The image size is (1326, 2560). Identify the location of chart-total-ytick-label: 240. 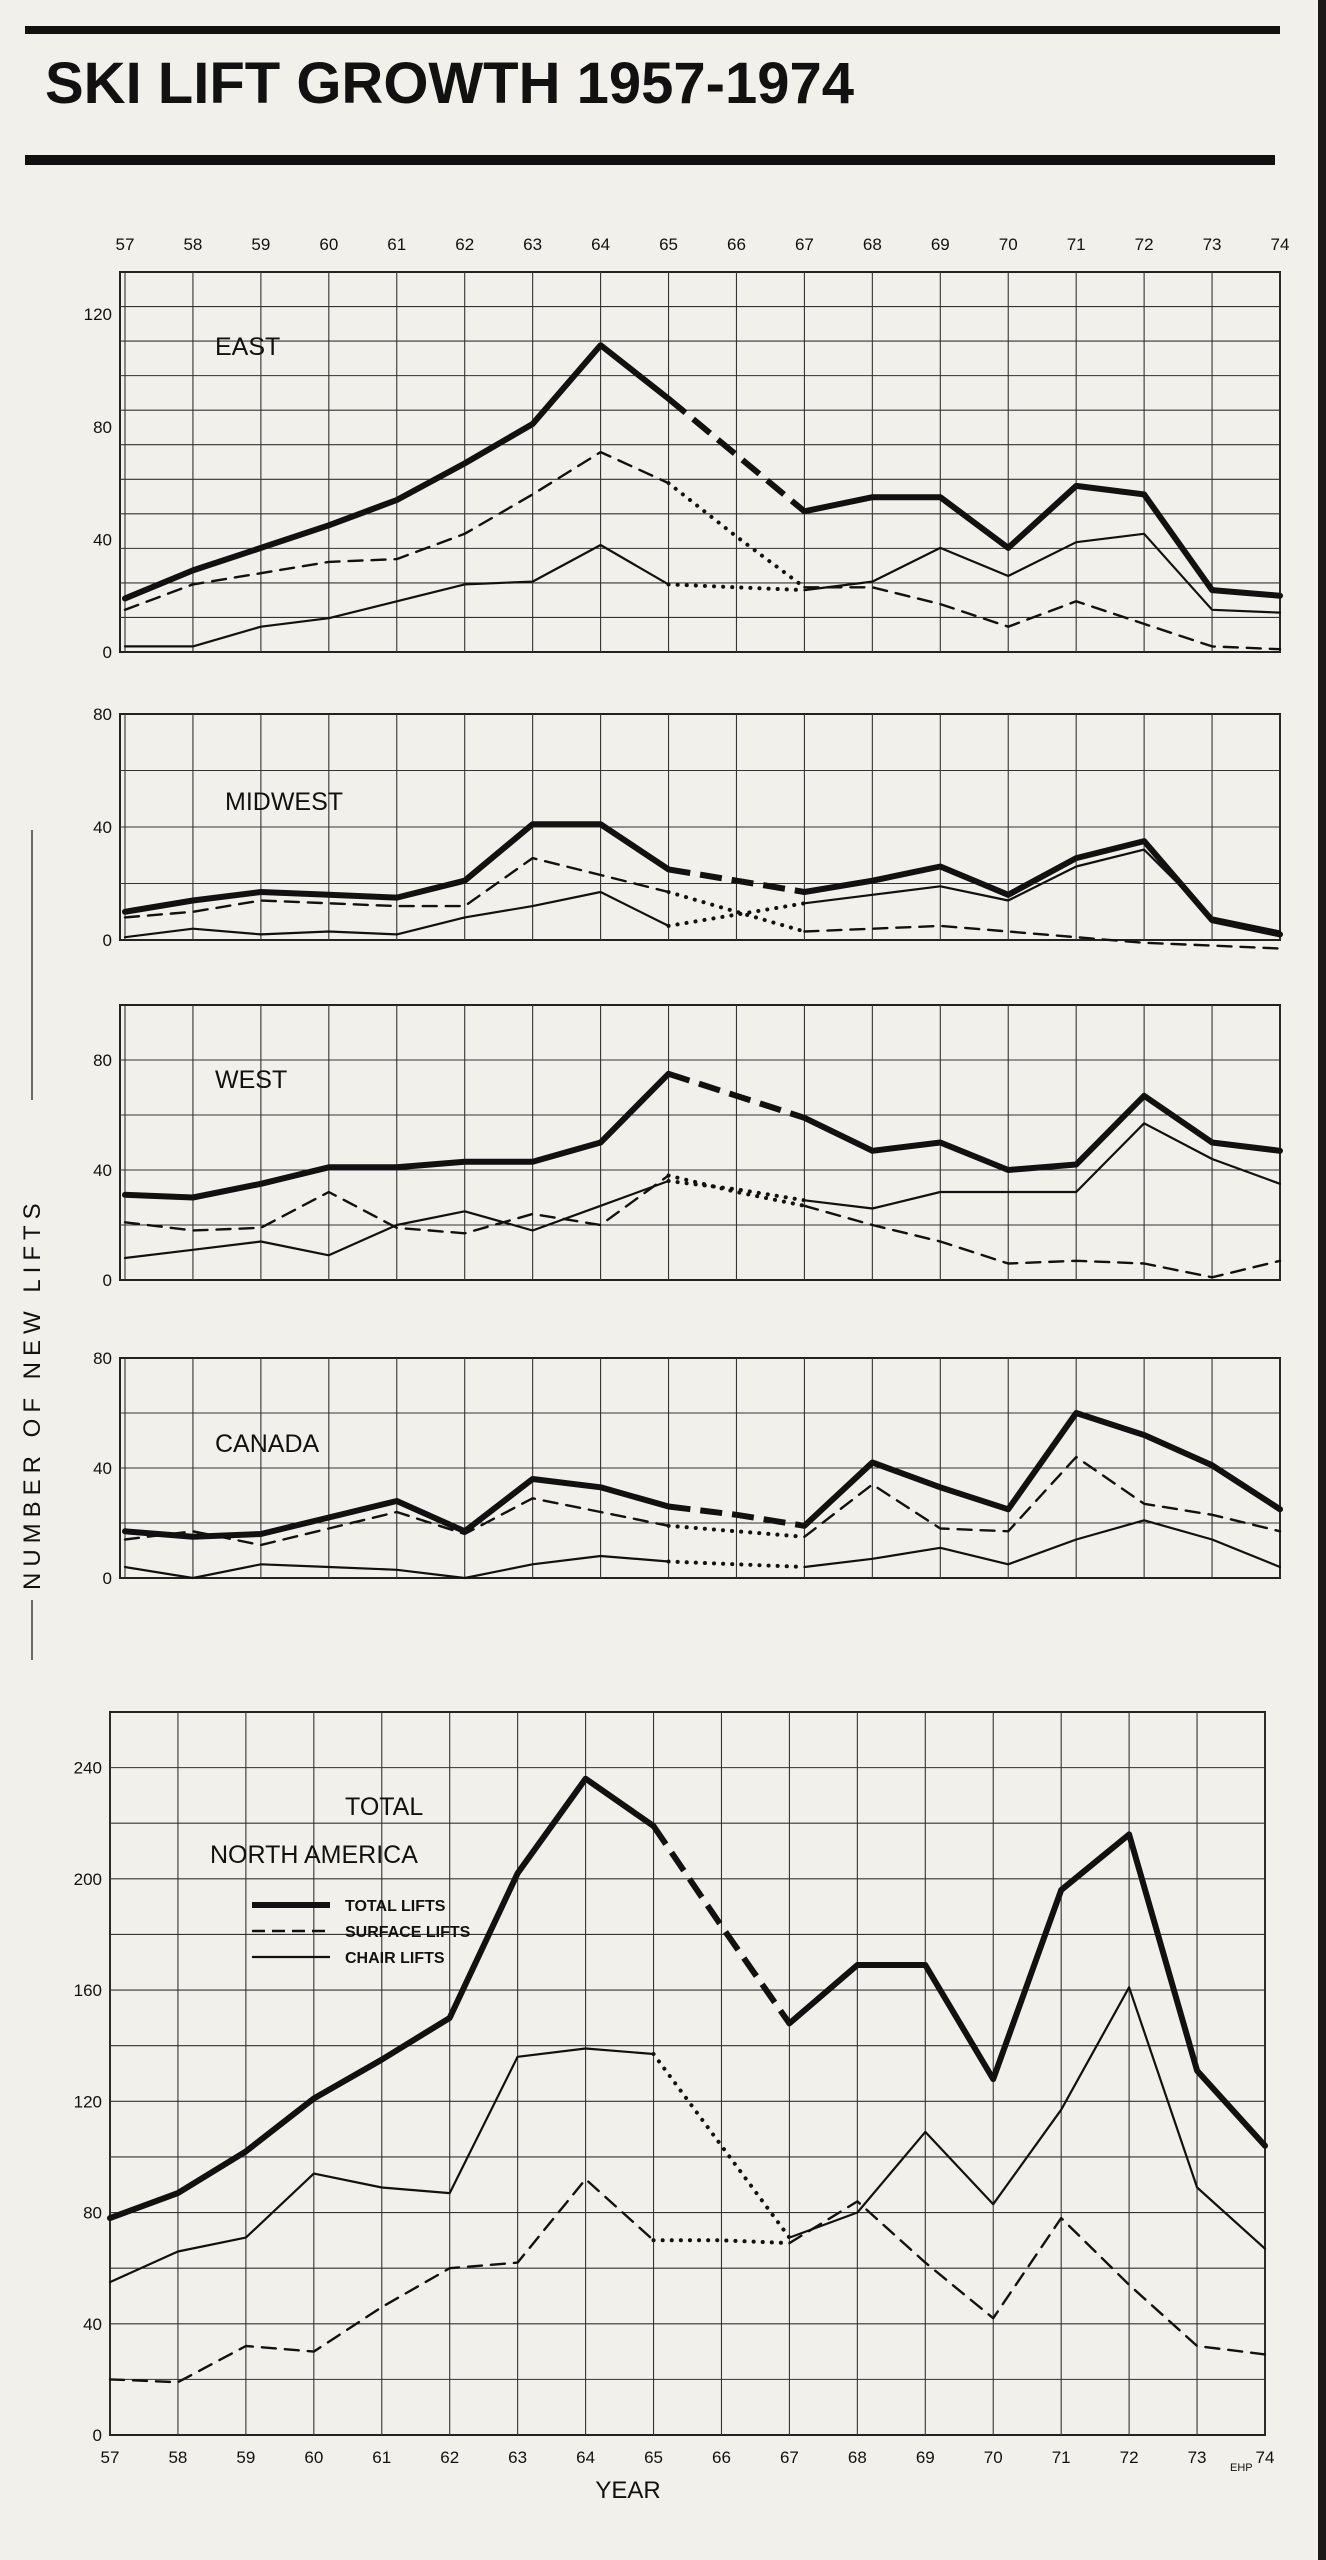
(88, 1768).